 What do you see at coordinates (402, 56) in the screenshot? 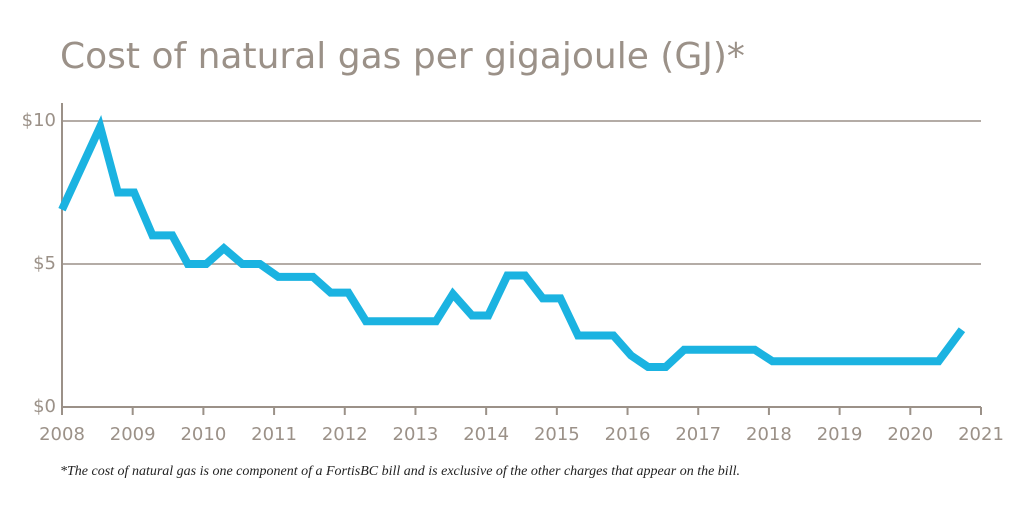
I see `chart-title: Cost of natural gas per gigajoule (GJ)*` at bounding box center [402, 56].